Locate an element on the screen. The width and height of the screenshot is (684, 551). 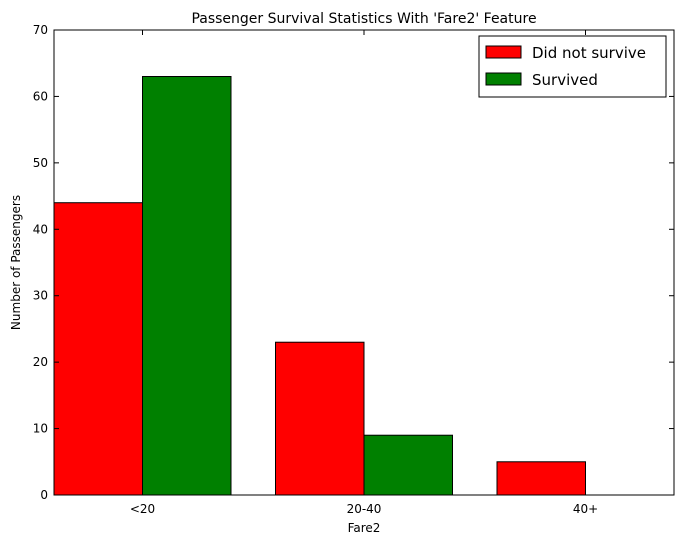
y-tick-label-30: 30 is located at coordinates (40, 296).